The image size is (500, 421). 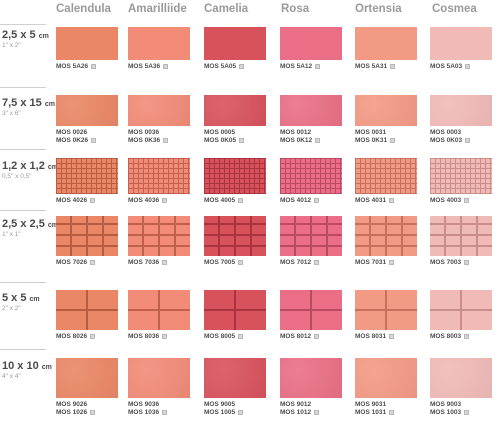 What do you see at coordinates (76, 201) in the screenshot?
I see `product-code: MOS 4026` at bounding box center [76, 201].